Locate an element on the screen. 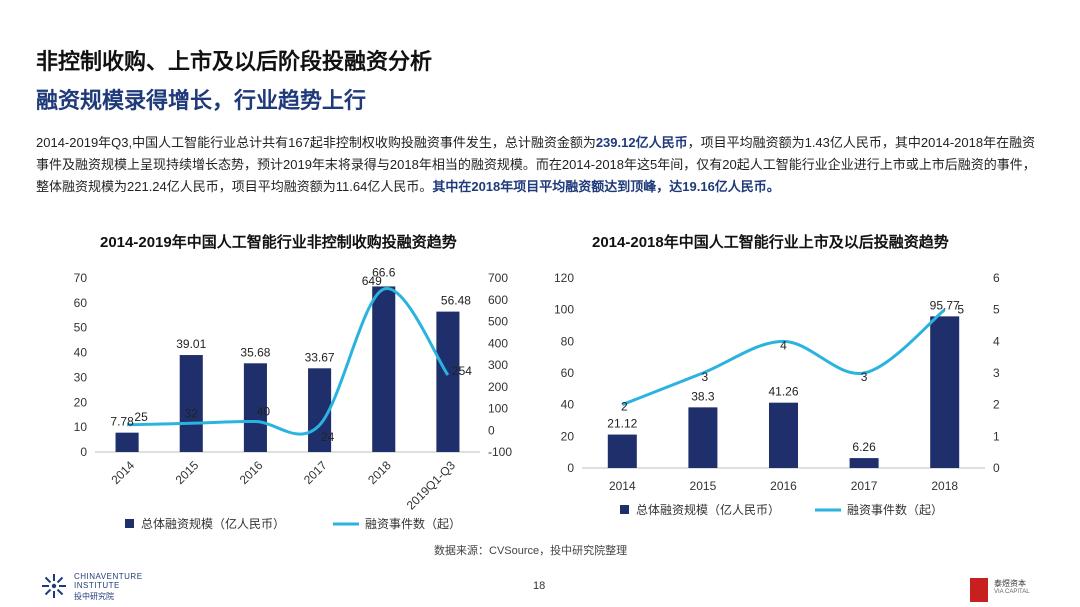  chart-1-line-series is located at coordinates (288, 361).